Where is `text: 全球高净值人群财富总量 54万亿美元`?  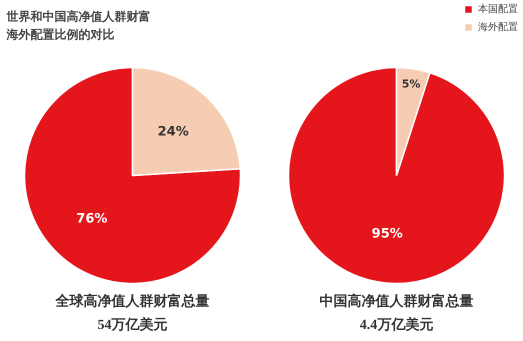
text: 全球高净值人群财富总量 54万亿美元 is located at coordinates (132, 313).